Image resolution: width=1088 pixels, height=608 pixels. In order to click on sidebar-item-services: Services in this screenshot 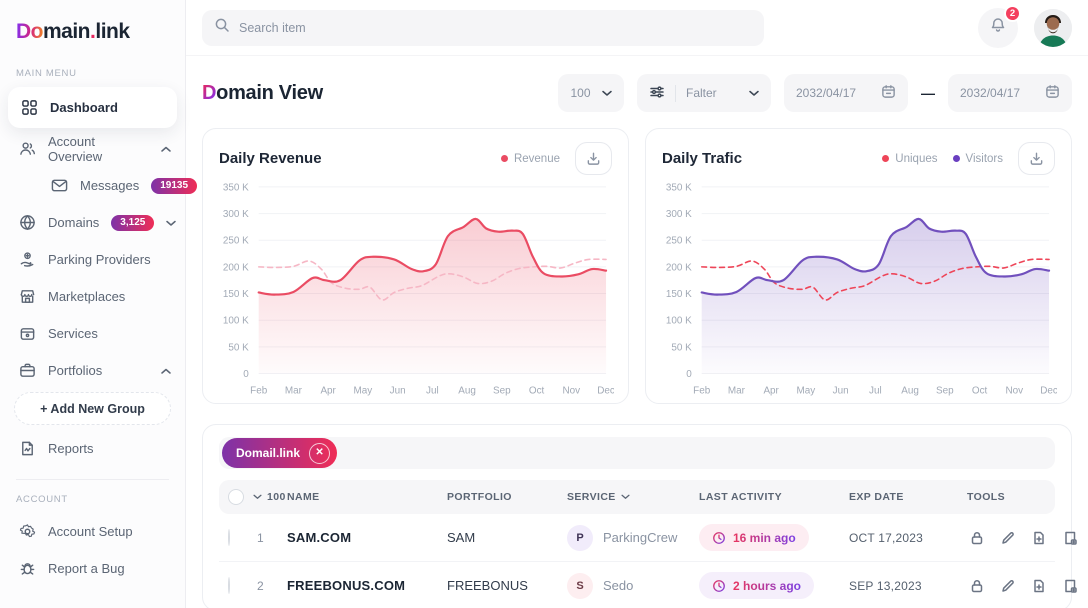, I will do `click(92, 333)`.